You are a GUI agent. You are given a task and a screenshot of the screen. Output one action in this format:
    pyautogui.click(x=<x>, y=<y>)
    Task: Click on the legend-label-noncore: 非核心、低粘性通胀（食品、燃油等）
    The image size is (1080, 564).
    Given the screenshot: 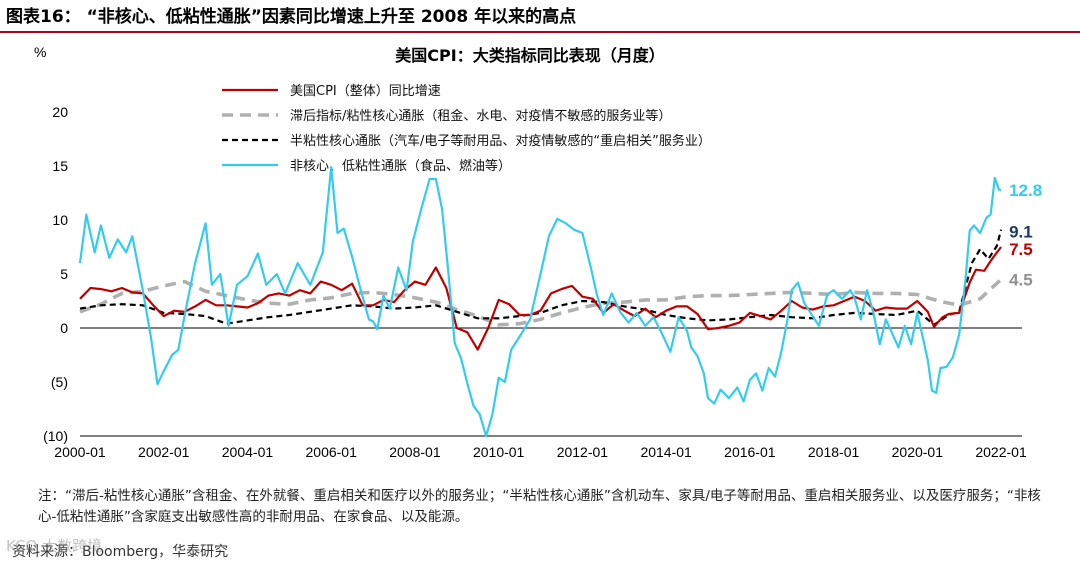 What is the action you would take?
    pyautogui.click(x=400, y=166)
    